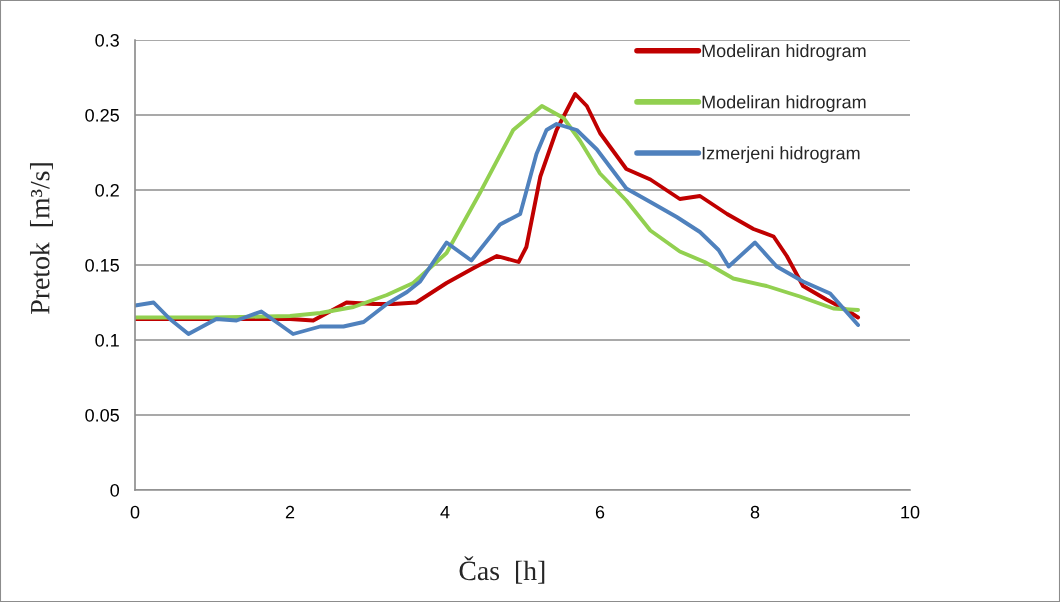  I want to click on y-tick-label: 0, so click(115, 490).